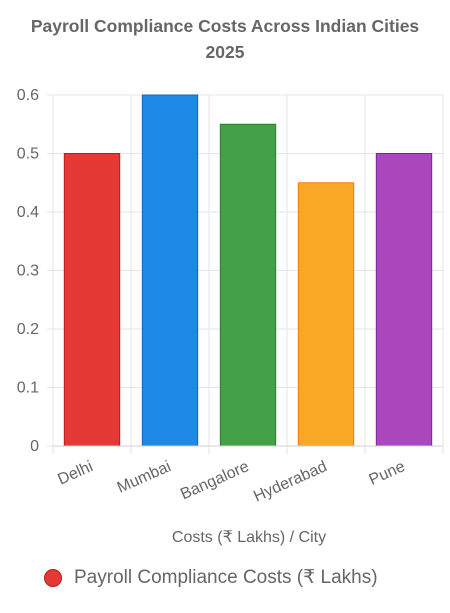  Describe the element at coordinates (34, 446) in the screenshot. I see `y-tick-label: 0` at that location.